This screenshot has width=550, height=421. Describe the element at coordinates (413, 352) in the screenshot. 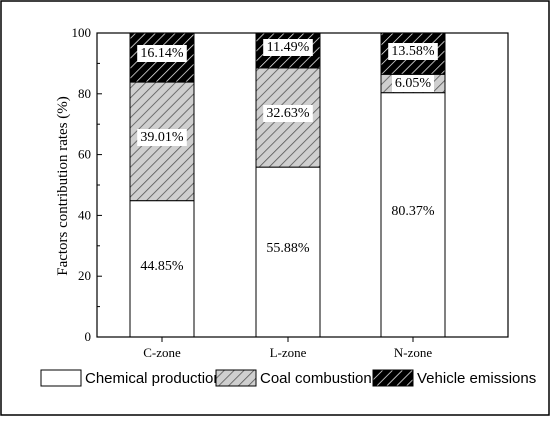

I see `x-tick-label: N-zone` at that location.